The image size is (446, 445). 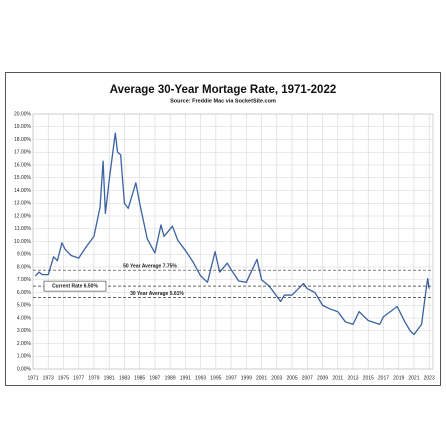 What do you see at coordinates (200, 378) in the screenshot?
I see `x-tick-label: 1993` at bounding box center [200, 378].